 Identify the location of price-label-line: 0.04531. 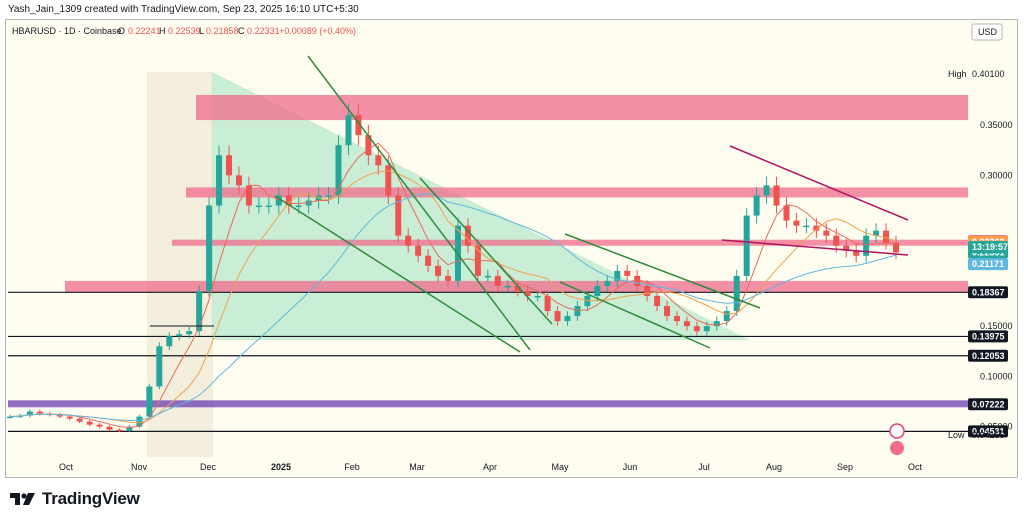
(988, 431).